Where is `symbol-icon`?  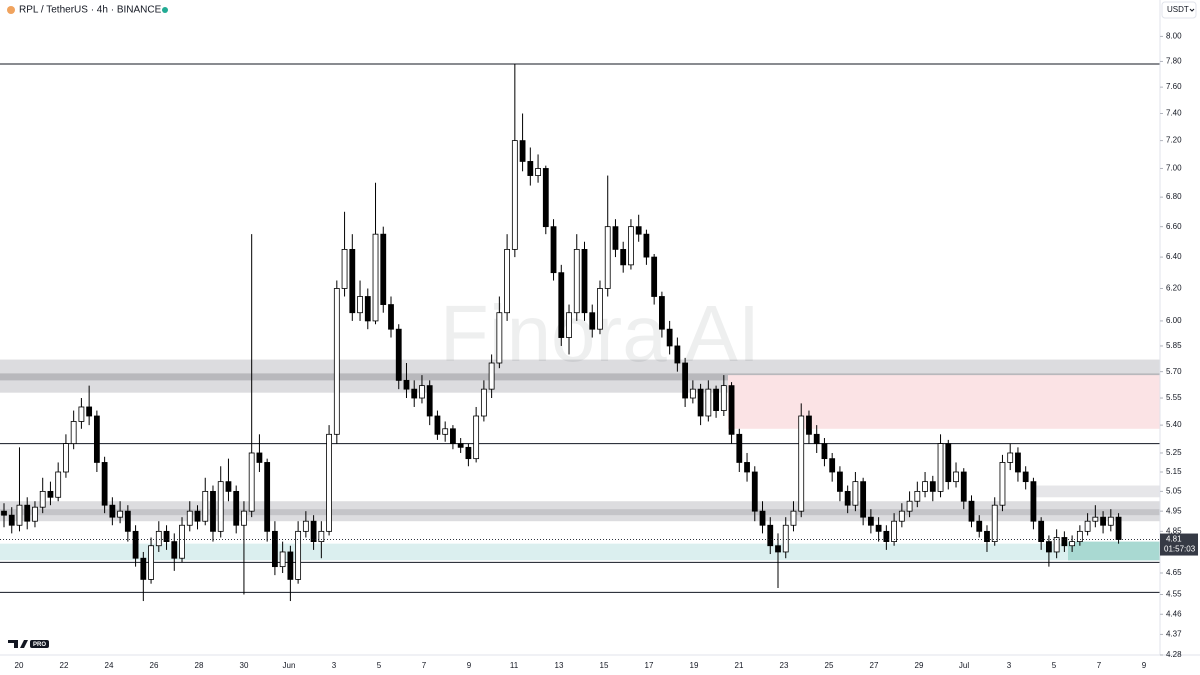
symbol-icon is located at coordinates (11, 10).